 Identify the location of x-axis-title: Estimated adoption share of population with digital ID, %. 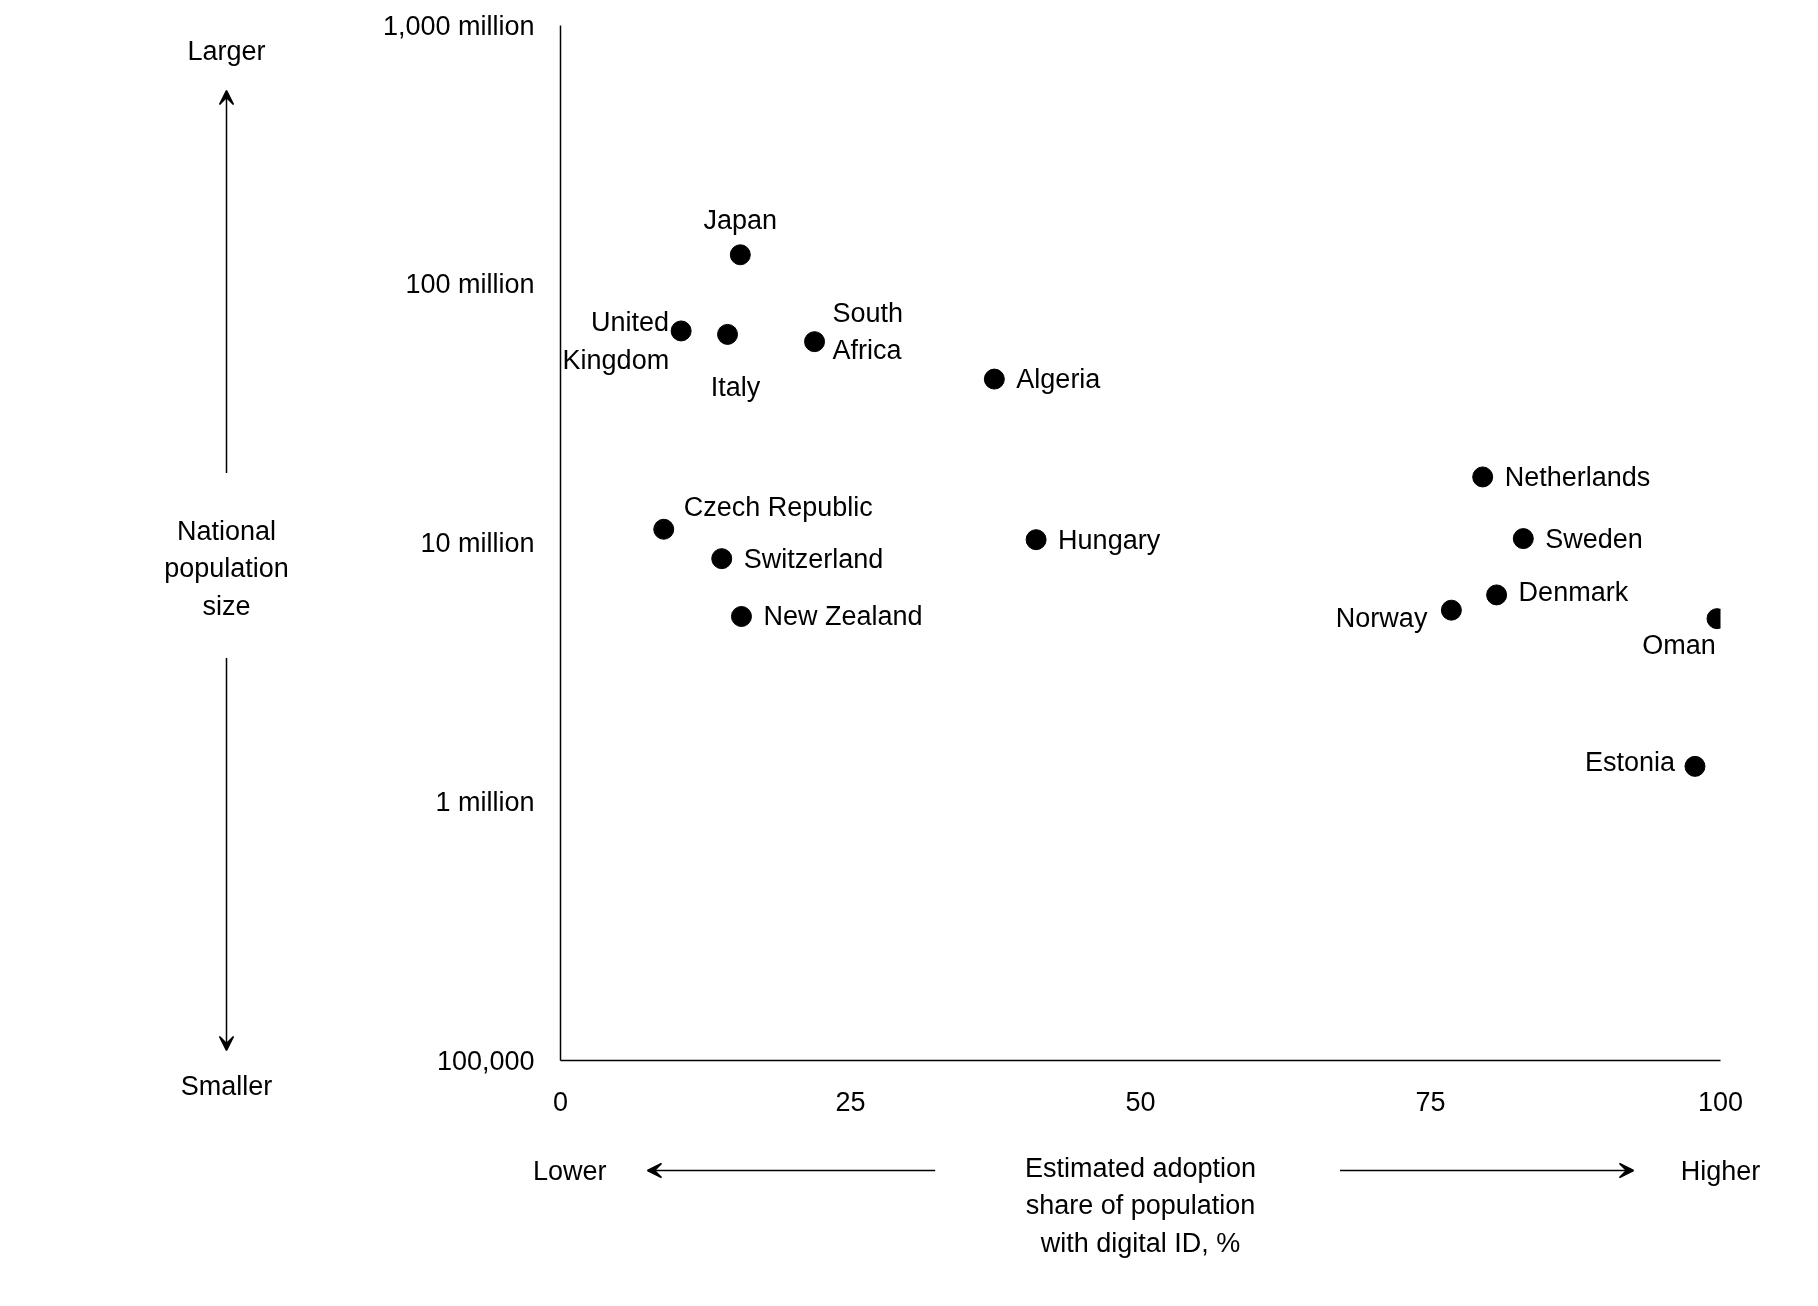
(1140, 1205).